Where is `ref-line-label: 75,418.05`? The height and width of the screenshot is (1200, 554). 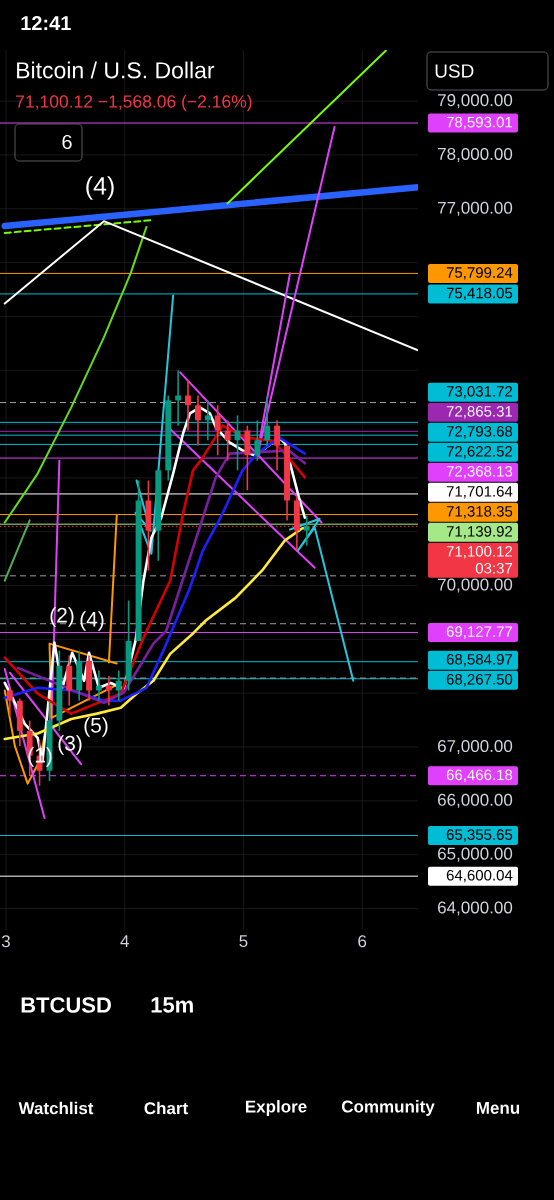 ref-line-label: 75,418.05 is located at coordinates (479, 294).